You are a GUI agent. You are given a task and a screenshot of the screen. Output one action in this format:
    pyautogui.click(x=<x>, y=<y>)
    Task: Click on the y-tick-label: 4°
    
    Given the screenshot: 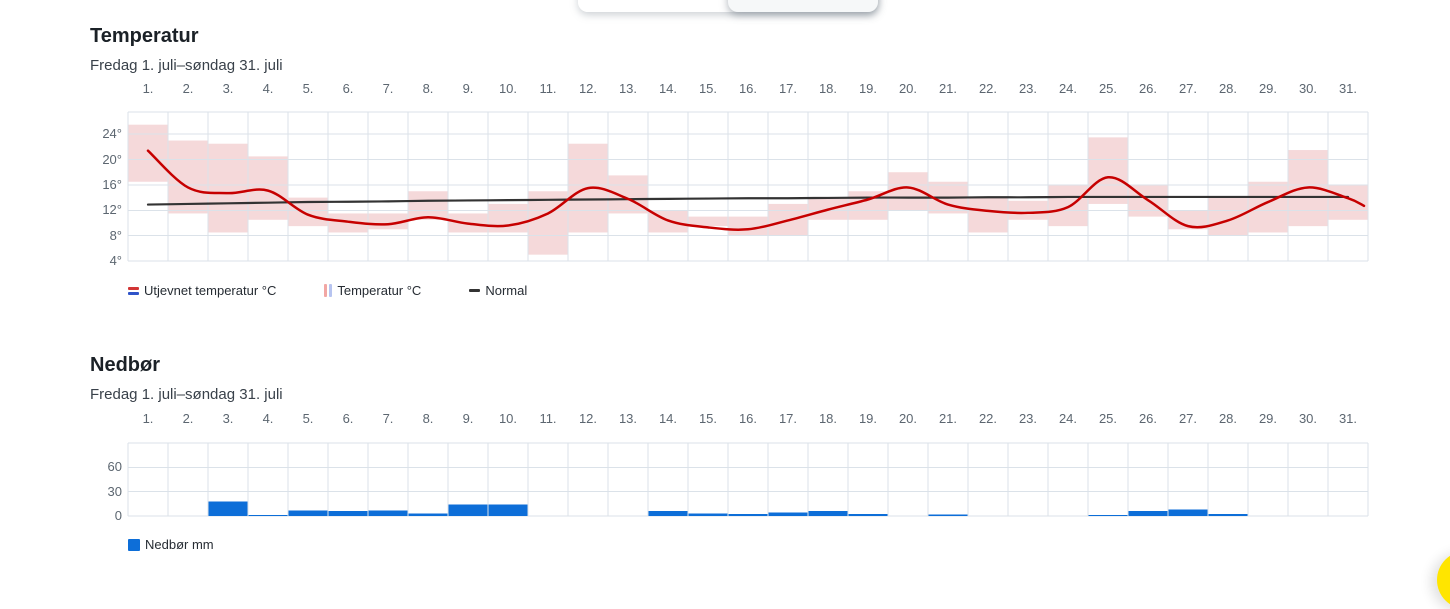 What is the action you would take?
    pyautogui.click(x=115, y=260)
    